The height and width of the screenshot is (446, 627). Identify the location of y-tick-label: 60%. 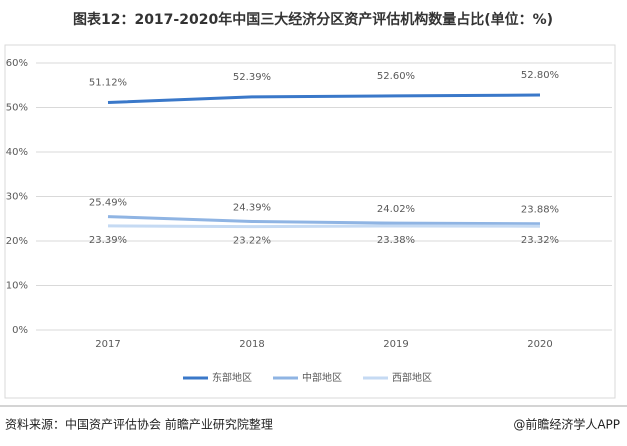
(17, 63).